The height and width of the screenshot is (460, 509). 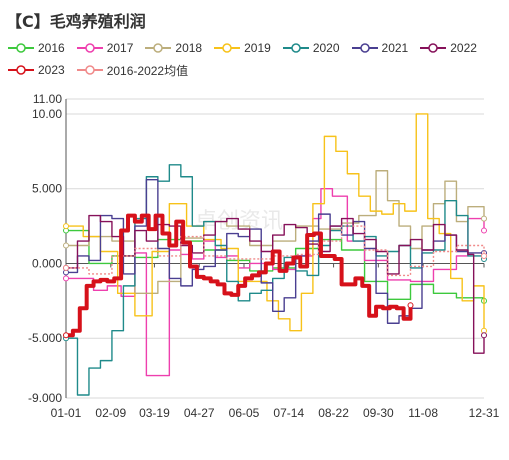 What do you see at coordinates (45, 398) in the screenshot?
I see `y-tick-label: -9.000` at bounding box center [45, 398].